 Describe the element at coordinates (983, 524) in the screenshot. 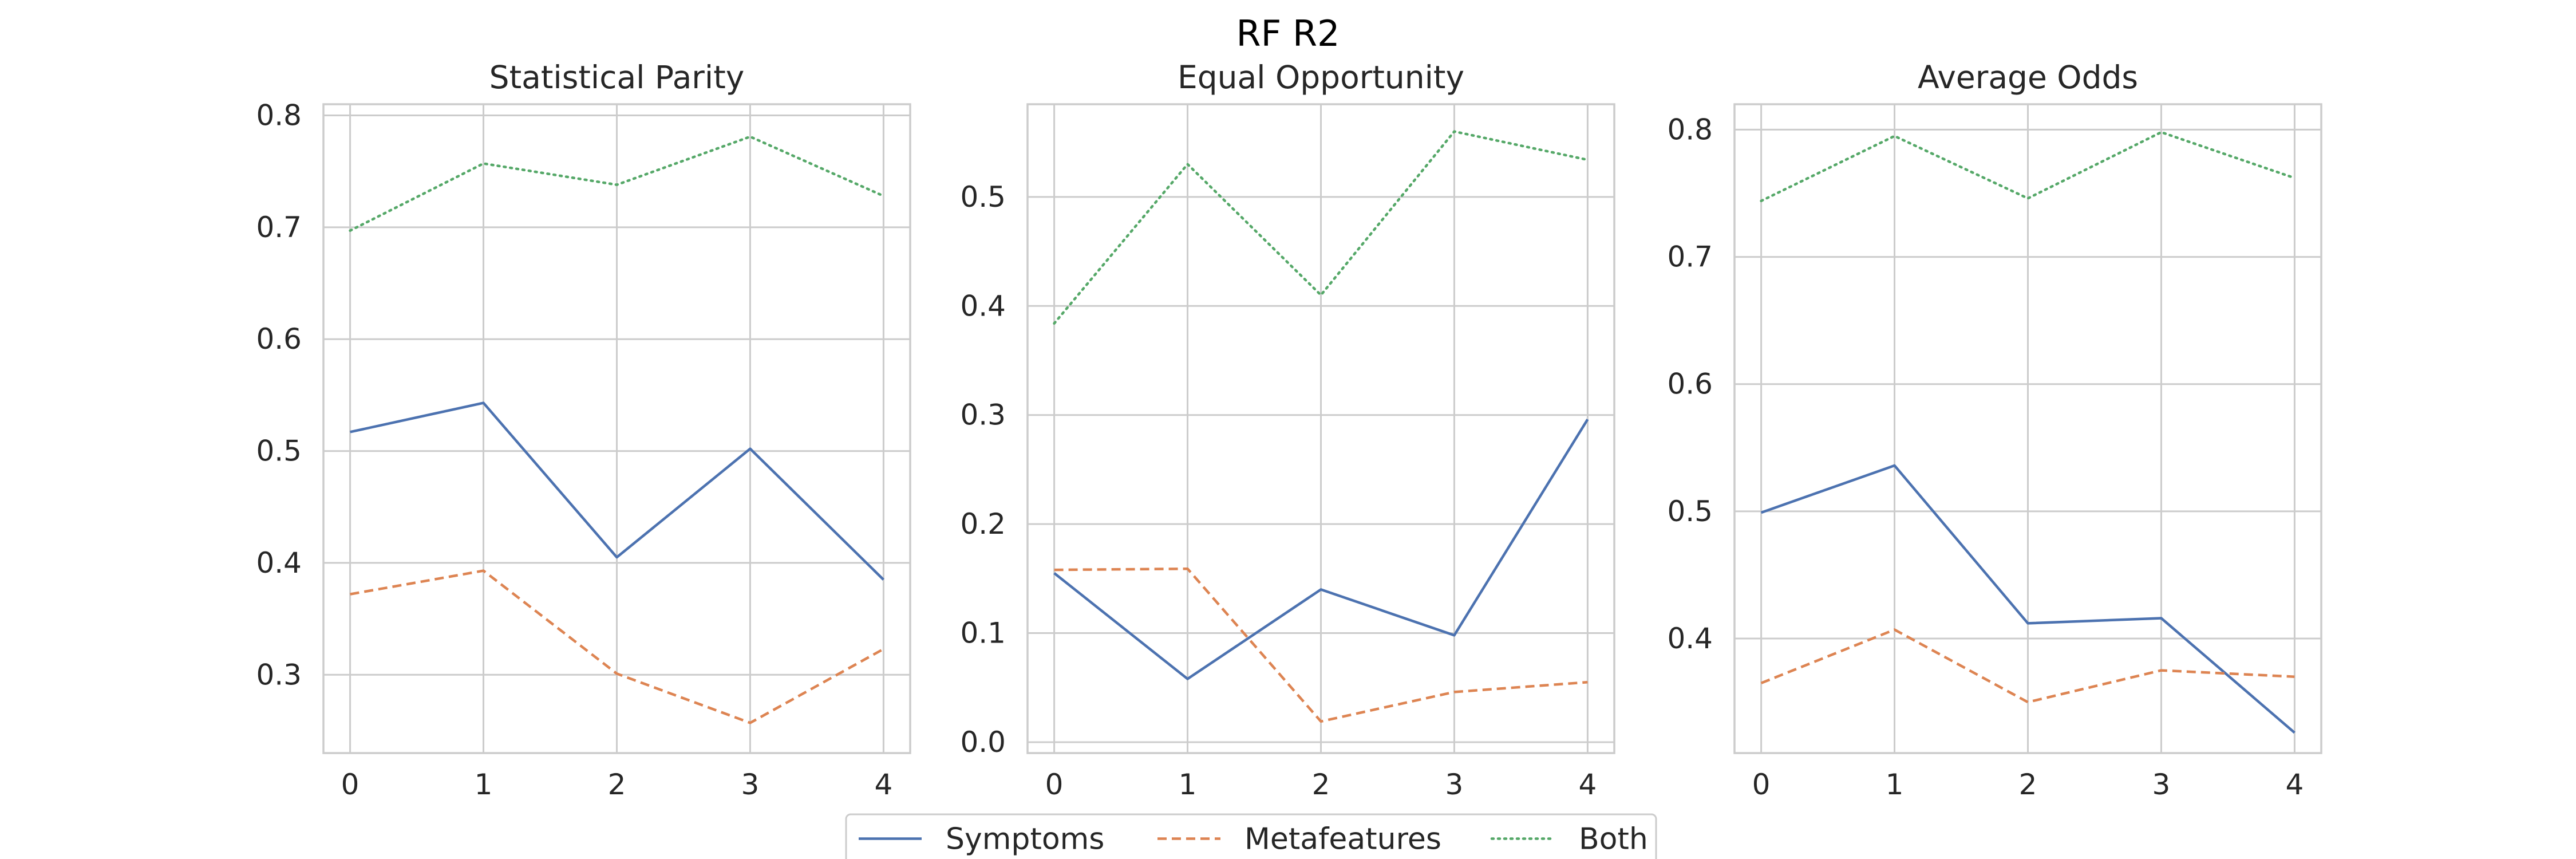

I see `y-tick-label: 0.2` at that location.